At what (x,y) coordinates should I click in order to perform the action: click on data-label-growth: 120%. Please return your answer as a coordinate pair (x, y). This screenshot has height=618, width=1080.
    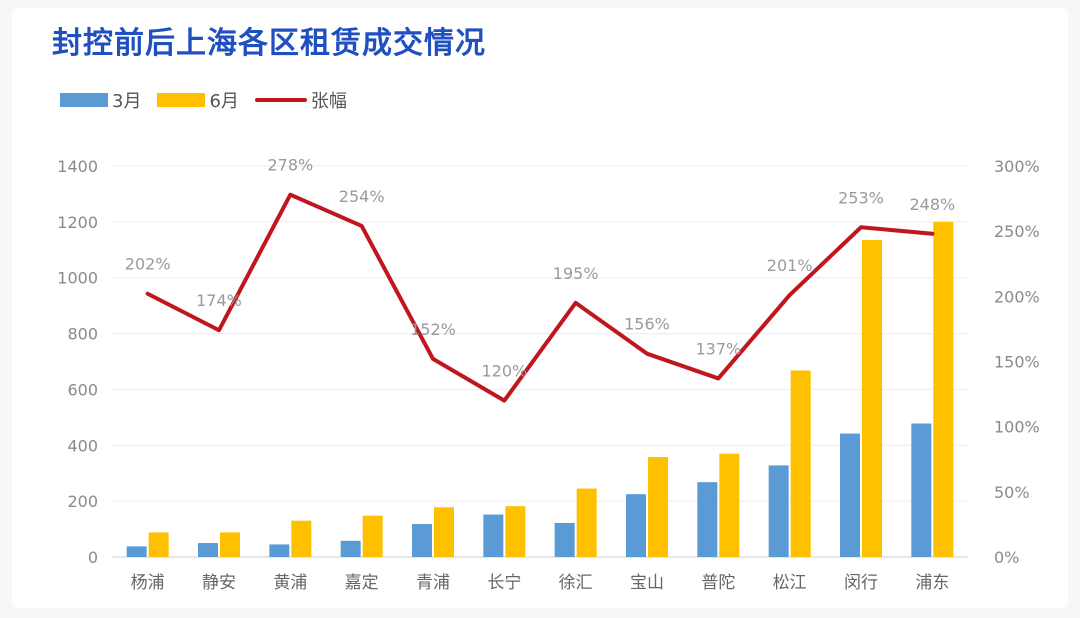
    Looking at the image, I should click on (504, 371).